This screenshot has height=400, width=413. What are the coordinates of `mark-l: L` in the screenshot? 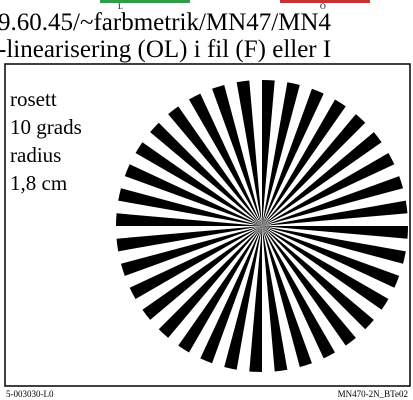 It's located at (120, 6).